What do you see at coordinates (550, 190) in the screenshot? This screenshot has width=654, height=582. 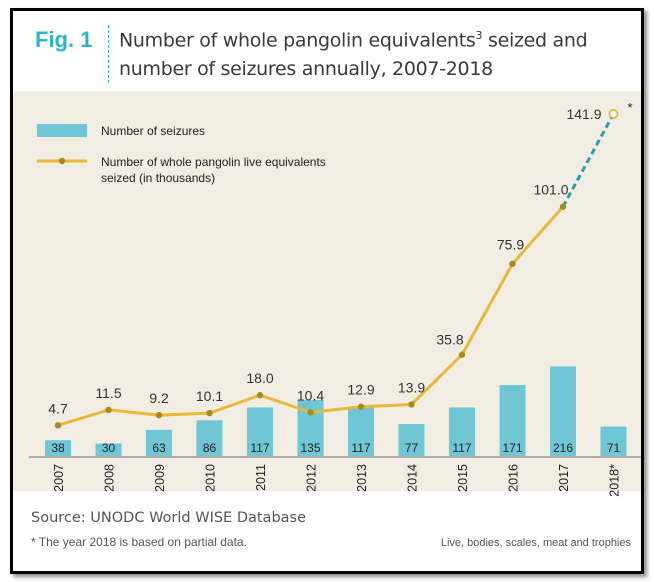 I see `line-value-label: 101.0` at bounding box center [550, 190].